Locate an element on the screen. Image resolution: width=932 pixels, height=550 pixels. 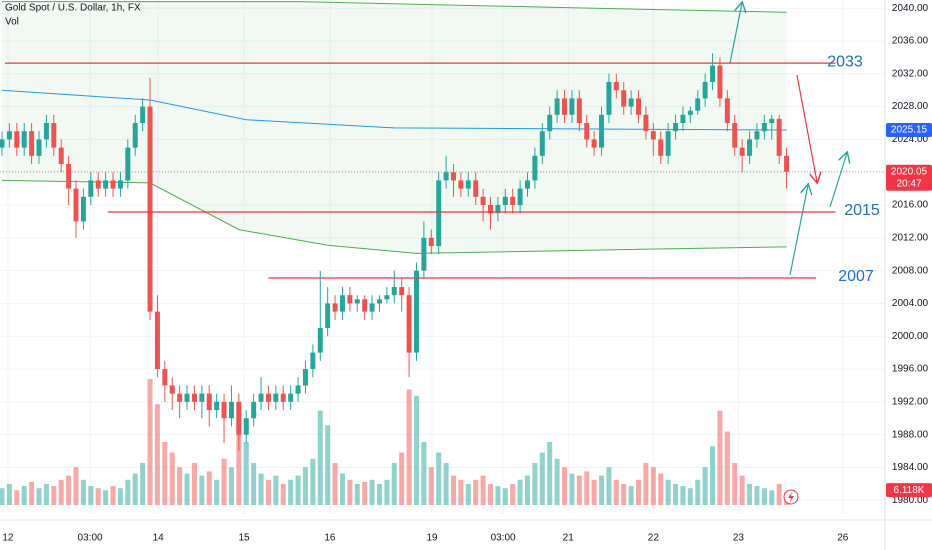
y-tick-label: 2004.00 is located at coordinates (910, 303).